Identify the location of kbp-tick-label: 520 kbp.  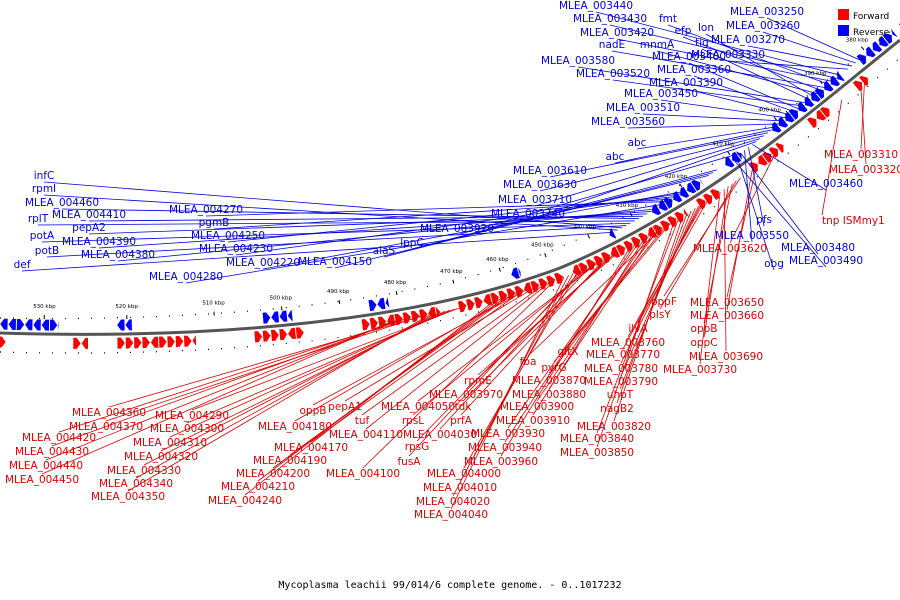
(126, 307).